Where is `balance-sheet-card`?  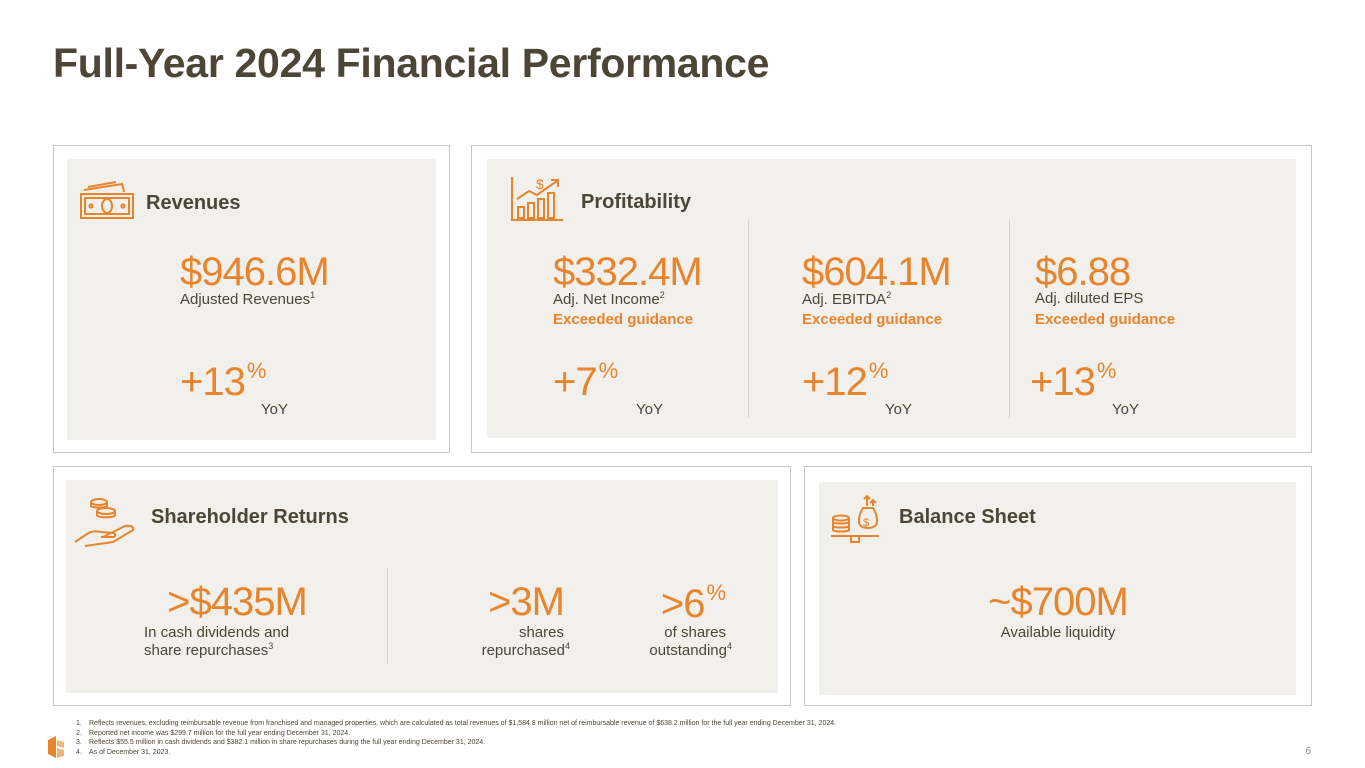 balance-sheet-card is located at coordinates (1058, 586).